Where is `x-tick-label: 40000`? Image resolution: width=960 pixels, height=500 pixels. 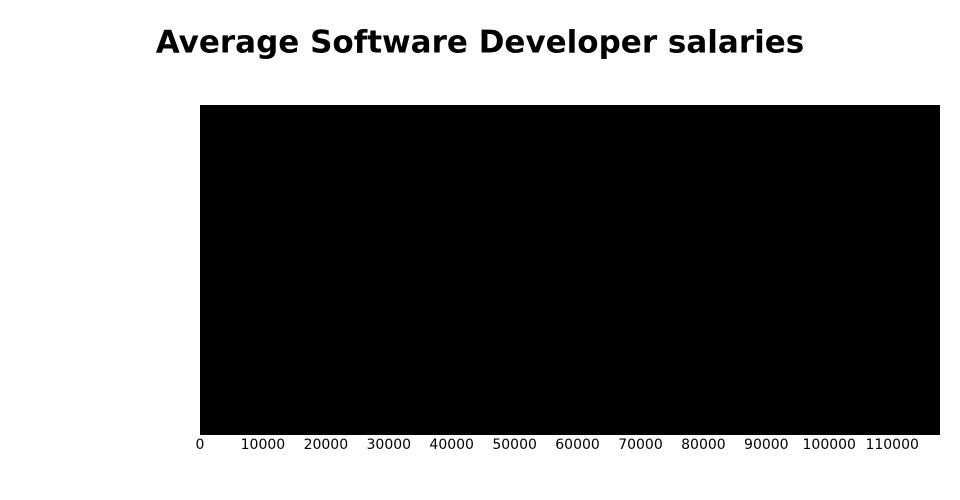 x-tick-label: 40000 is located at coordinates (451, 445).